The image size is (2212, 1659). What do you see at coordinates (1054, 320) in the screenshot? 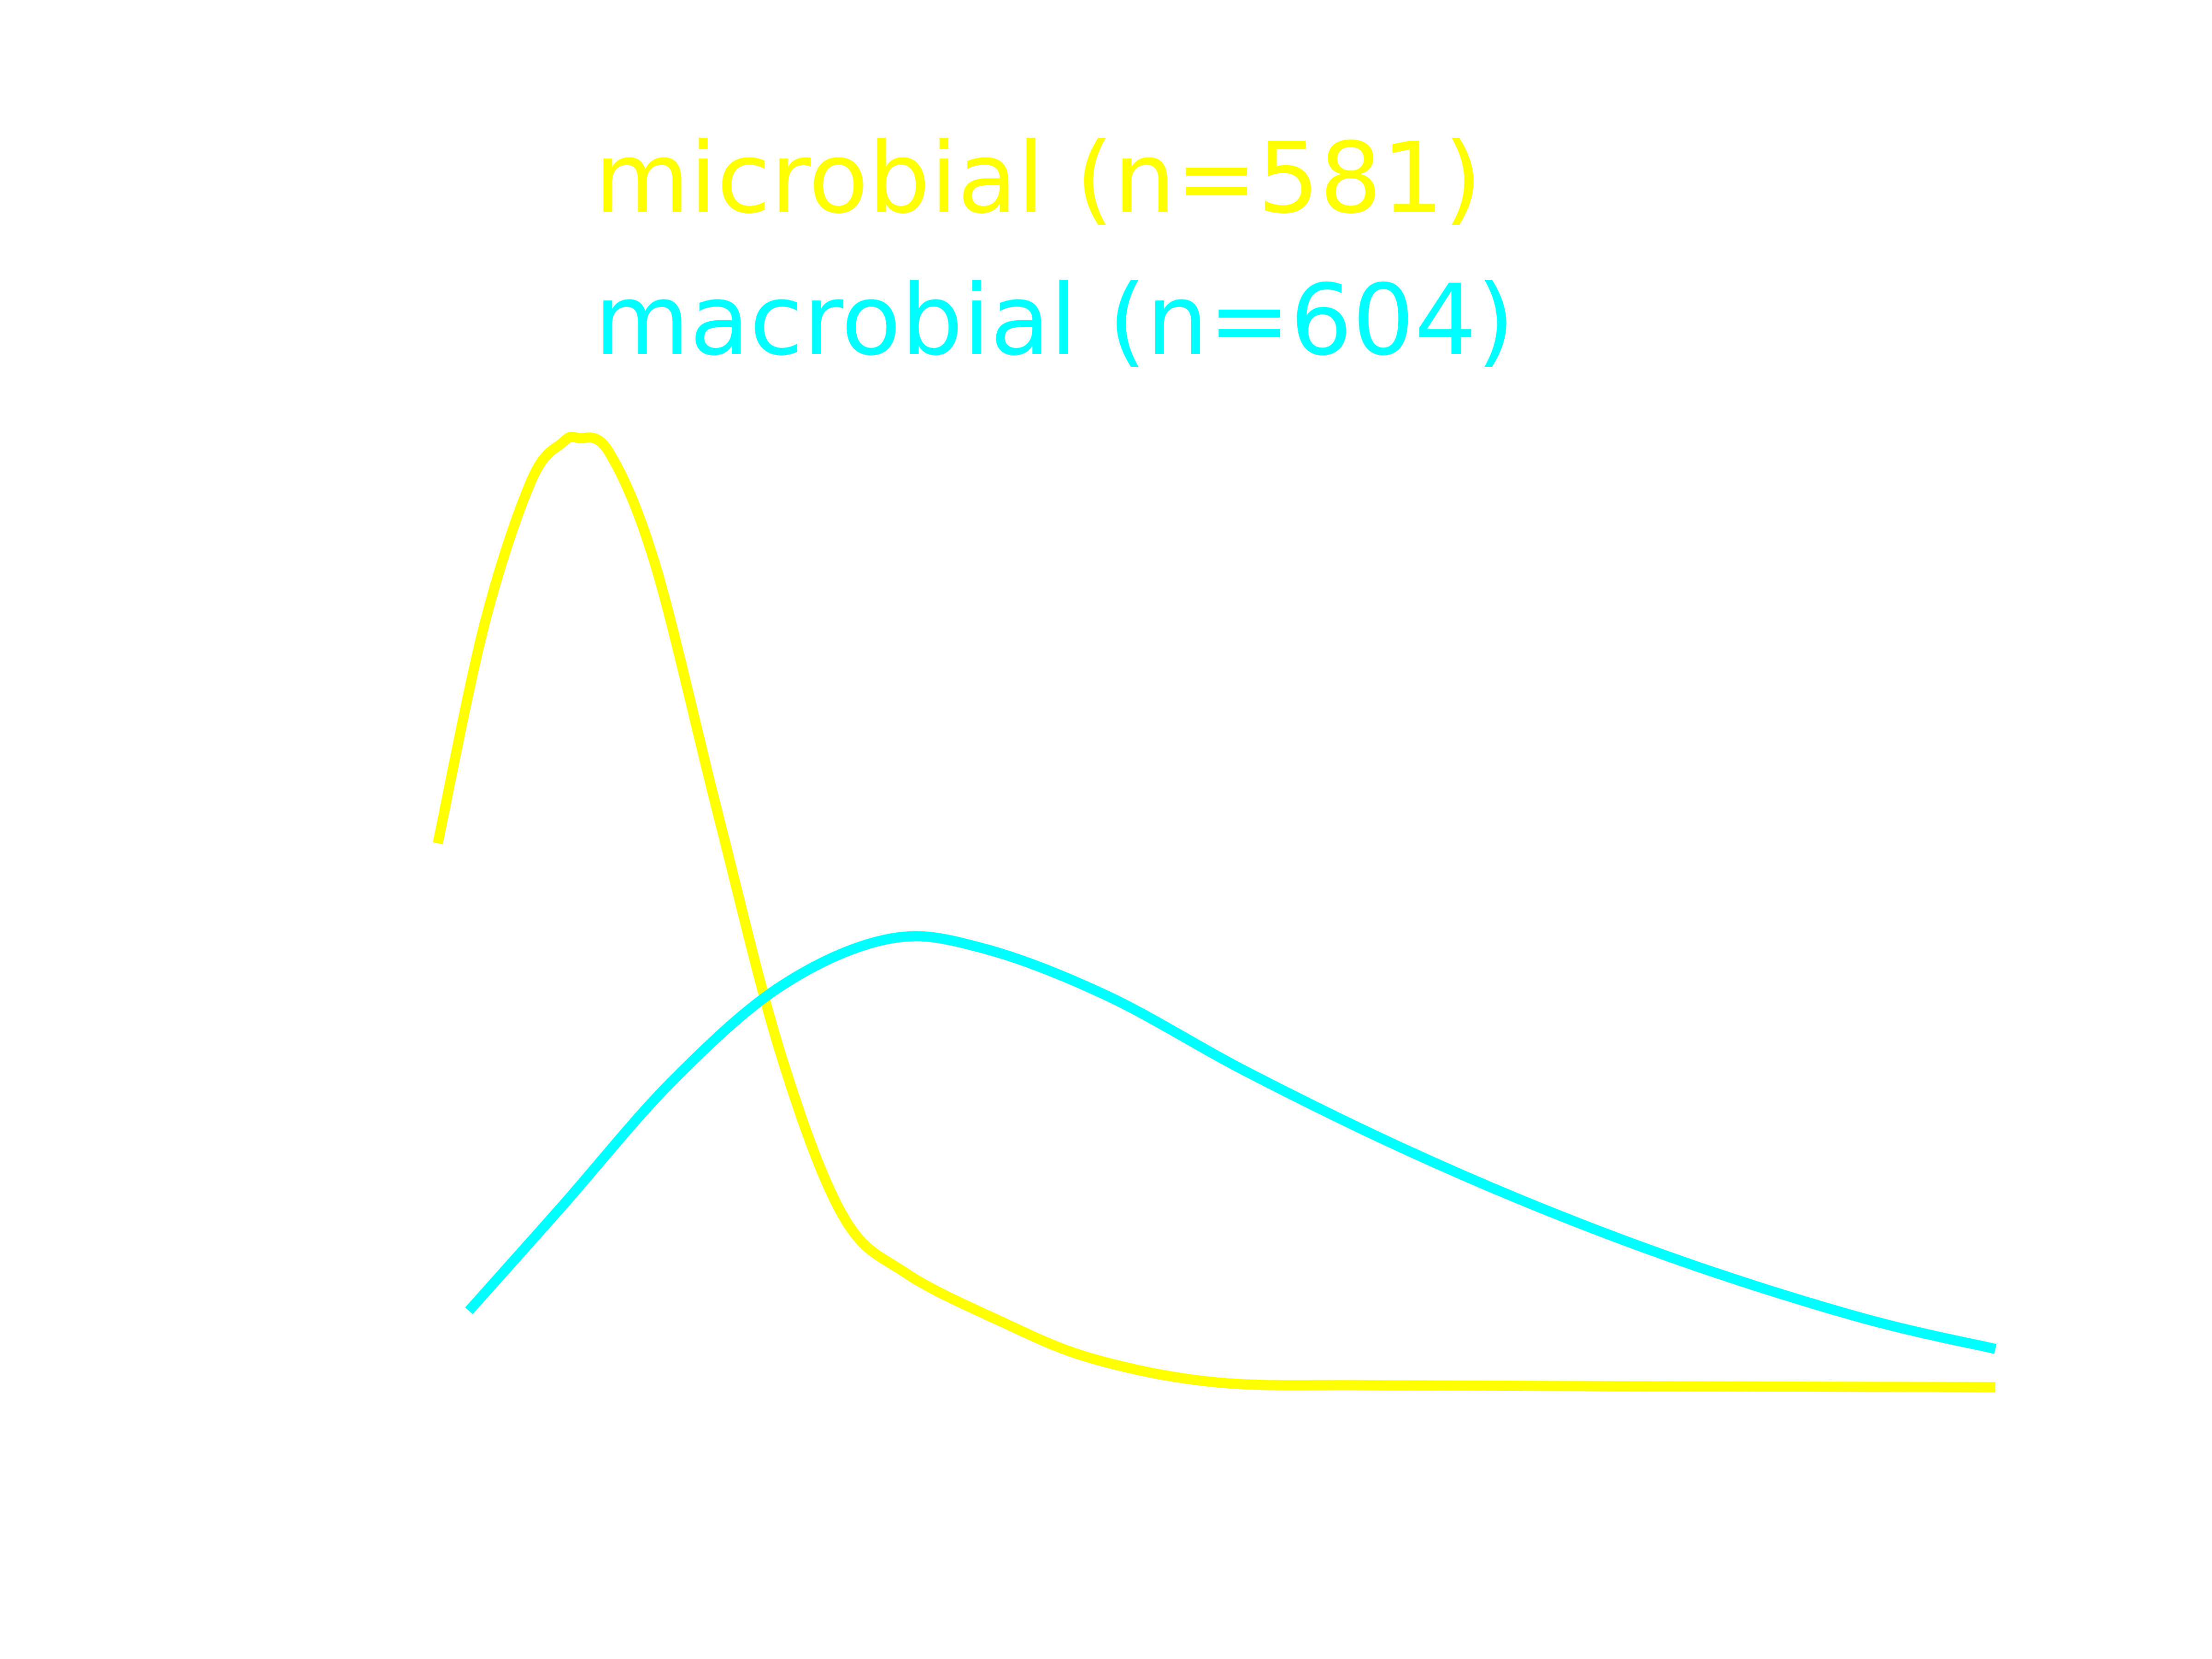
I see `legend-label-macrobial: macrobial (n=604)` at bounding box center [1054, 320].